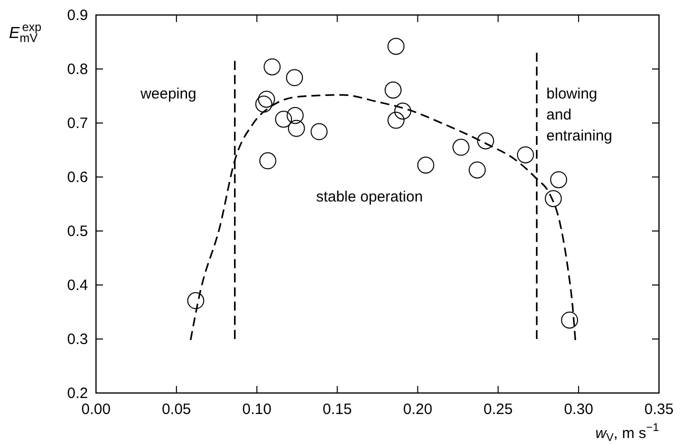  What do you see at coordinates (177, 409) in the screenshot?
I see `x-tick-label: 0.05` at bounding box center [177, 409].